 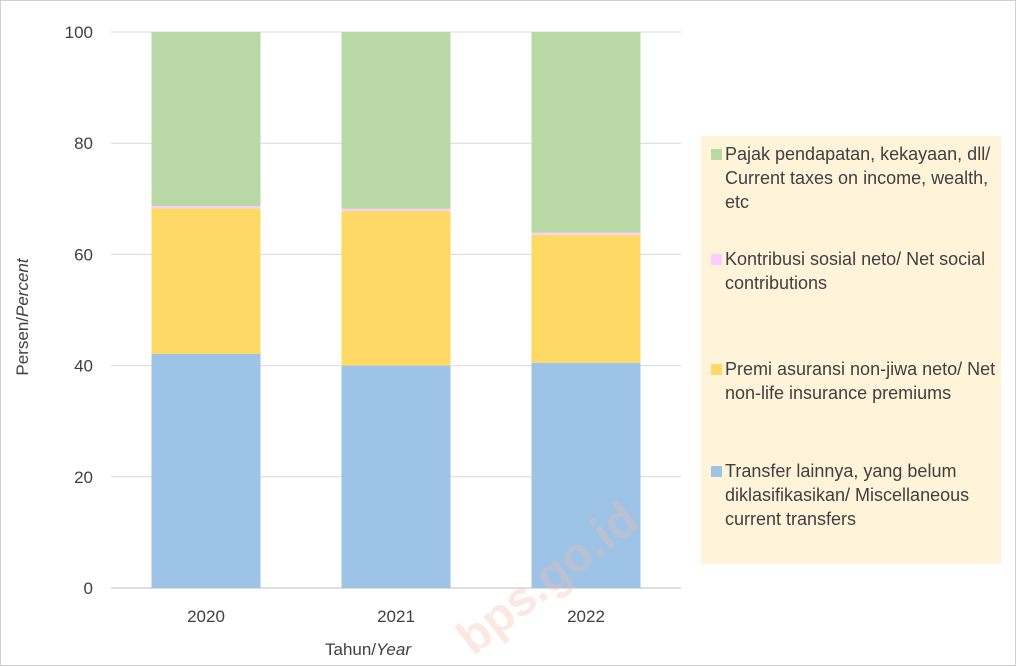 I want to click on y-tick-label: 0, so click(x=88, y=588).